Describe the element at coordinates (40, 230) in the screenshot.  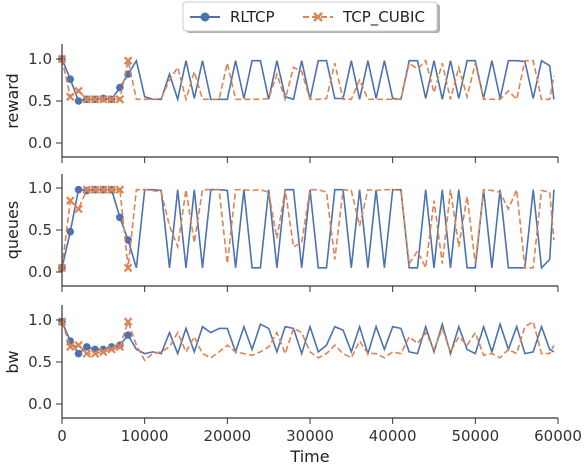
I see `queues-ytick-0.5: 0.5` at that location.